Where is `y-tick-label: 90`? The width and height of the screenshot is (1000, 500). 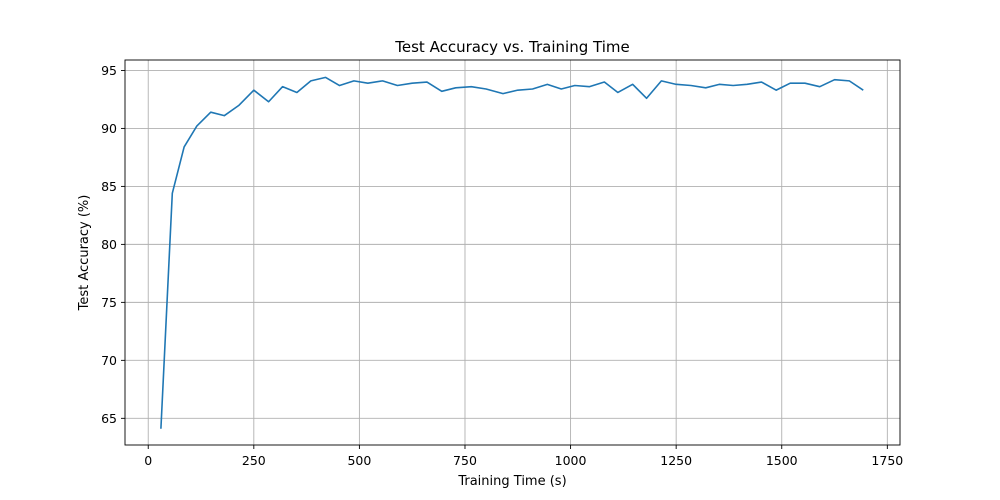 y-tick-label: 90 is located at coordinates (109, 128).